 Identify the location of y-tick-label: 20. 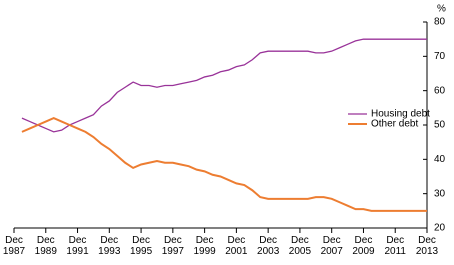
(440, 228).